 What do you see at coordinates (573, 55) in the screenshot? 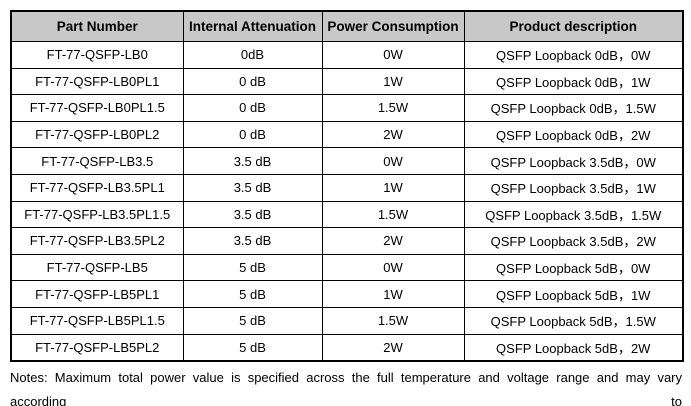
I see `table-cell: QSFP Loopback 0dB，0W` at bounding box center [573, 55].